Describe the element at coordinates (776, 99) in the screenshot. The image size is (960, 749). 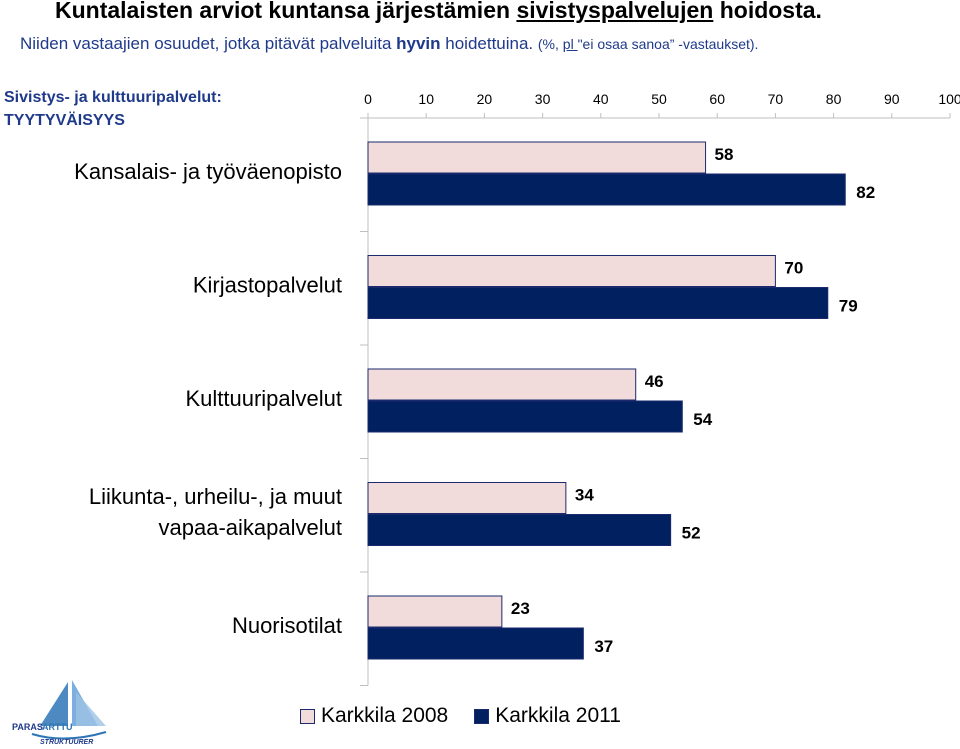
I see `x-tick-label: 70` at that location.